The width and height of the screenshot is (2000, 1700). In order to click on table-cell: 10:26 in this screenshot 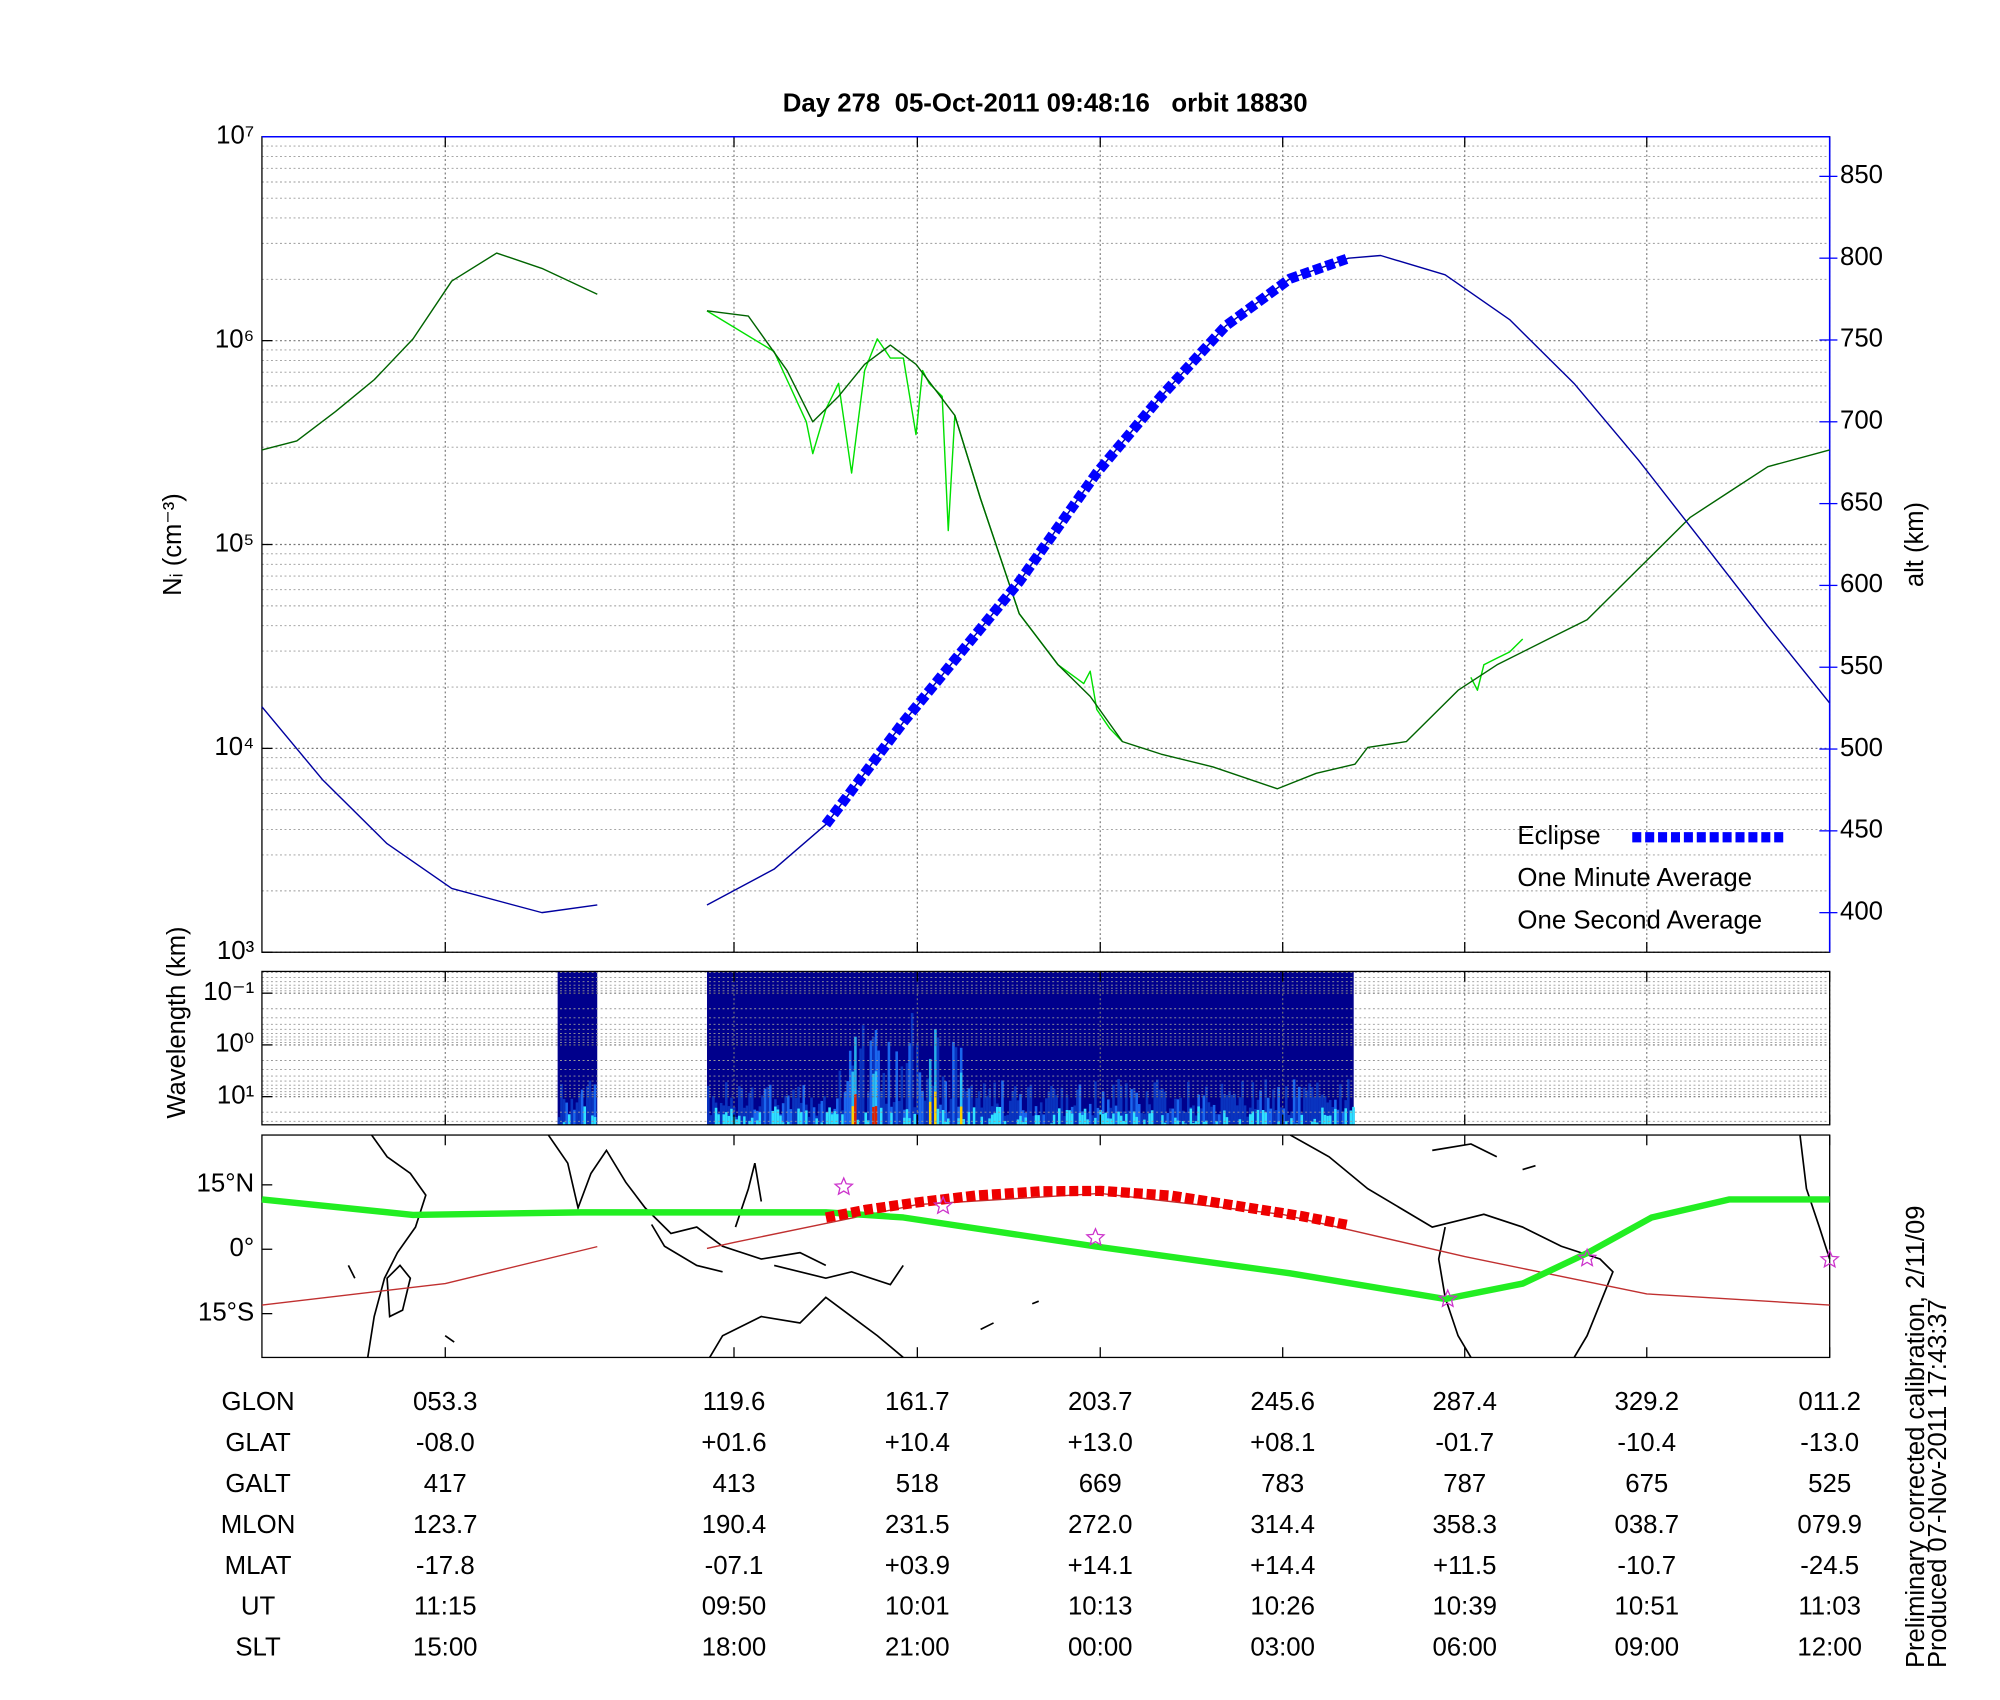, I will do `click(1282, 1607)`.